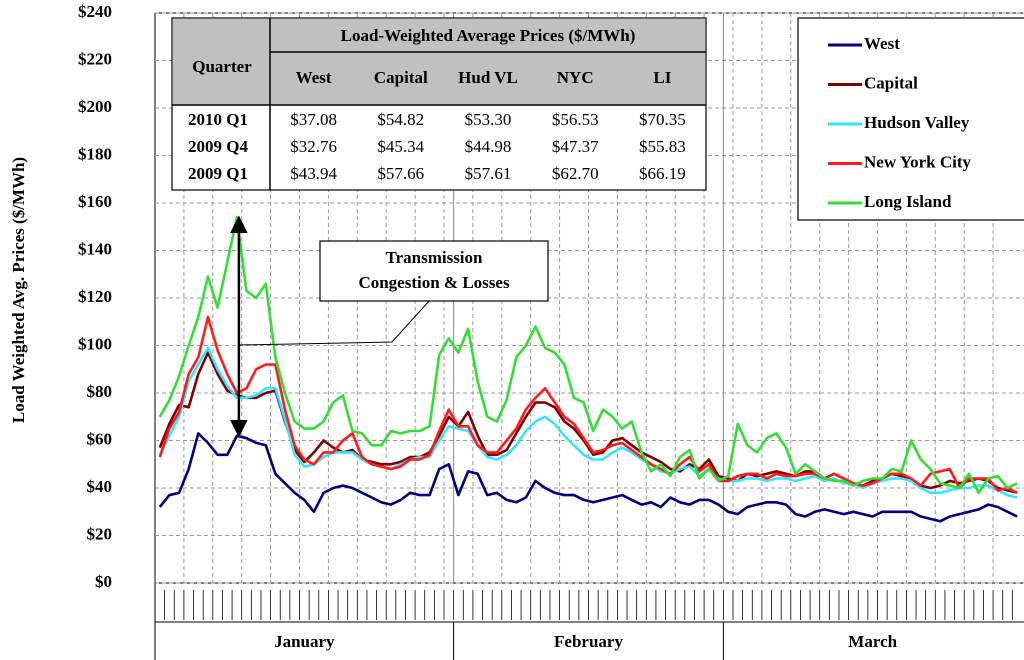 This screenshot has width=1024, height=660. I want to click on table-cell: $47.37, so click(575, 146).